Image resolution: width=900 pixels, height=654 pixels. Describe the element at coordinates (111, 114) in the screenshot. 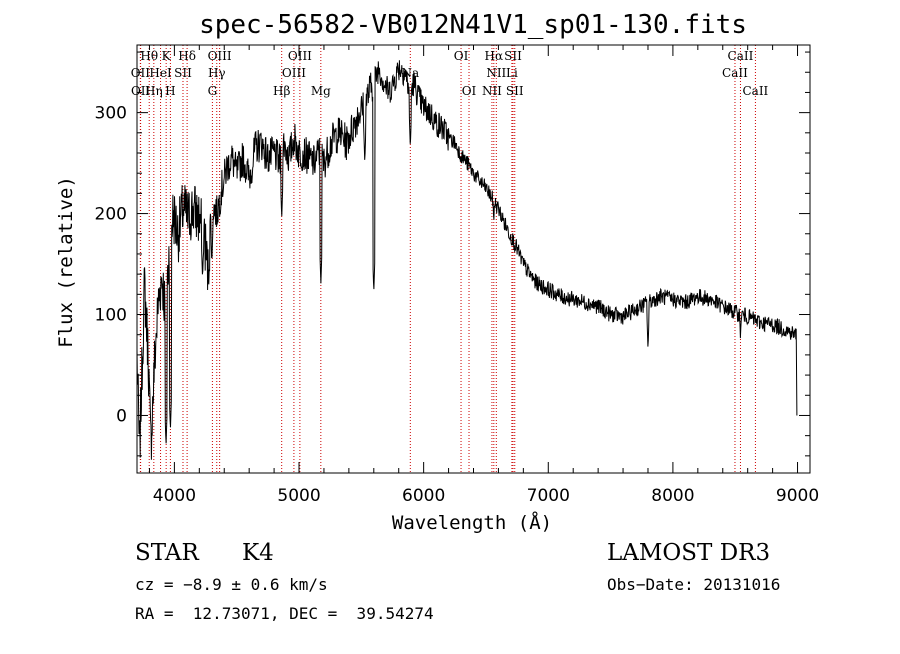

I see `y-tick-label: 300` at that location.